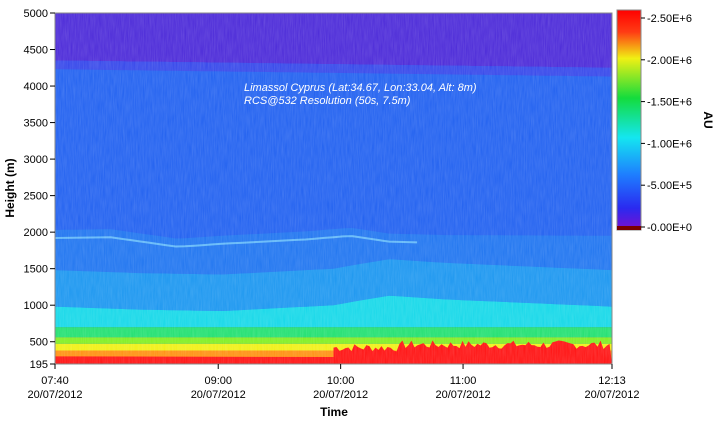 The image size is (719, 429). I want to click on y-tick-label: 195, so click(39, 365).